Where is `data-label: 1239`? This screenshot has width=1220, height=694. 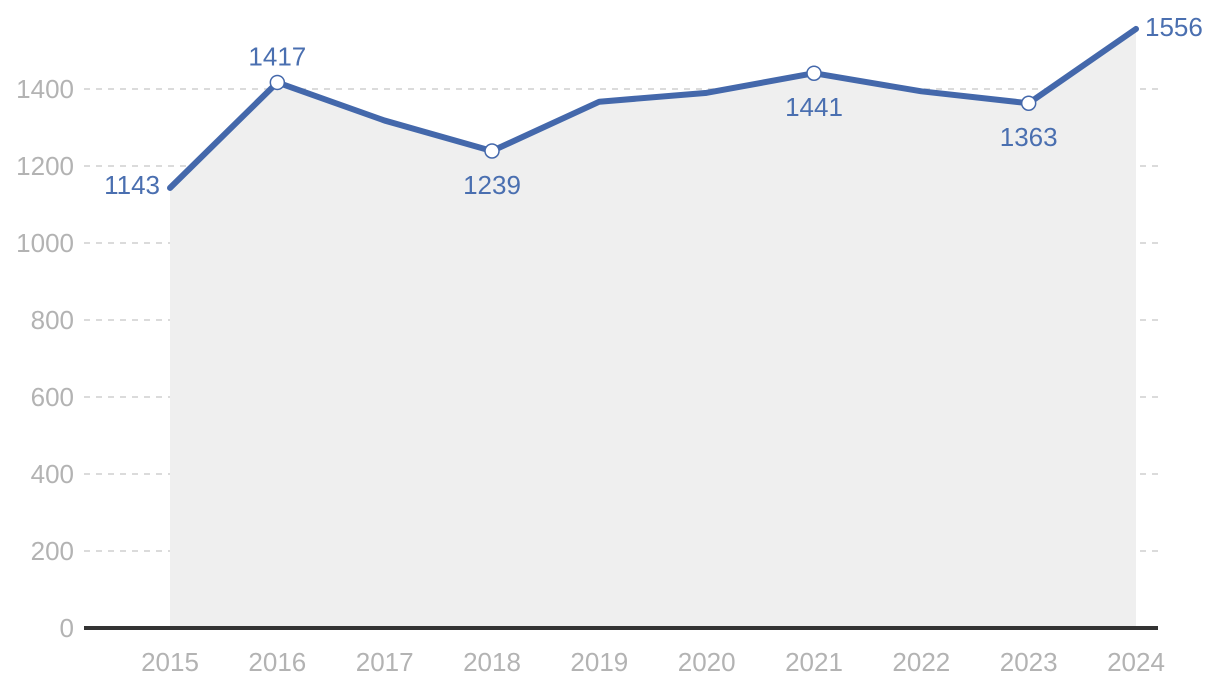 data-label: 1239 is located at coordinates (492, 185).